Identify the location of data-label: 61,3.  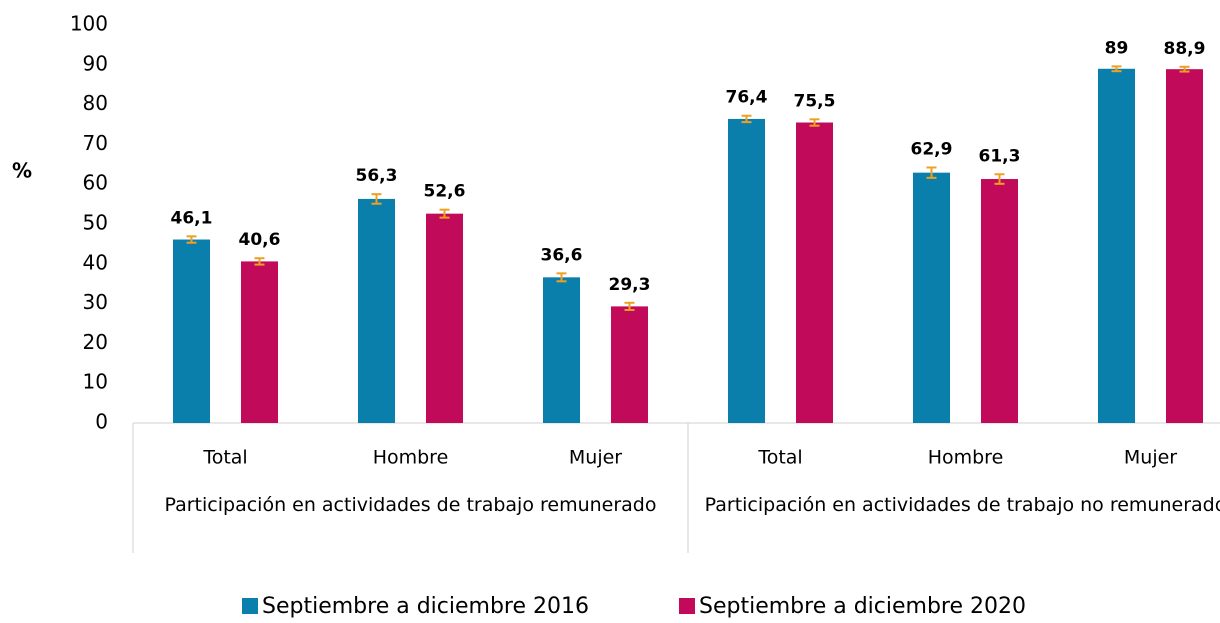
(1000, 156).